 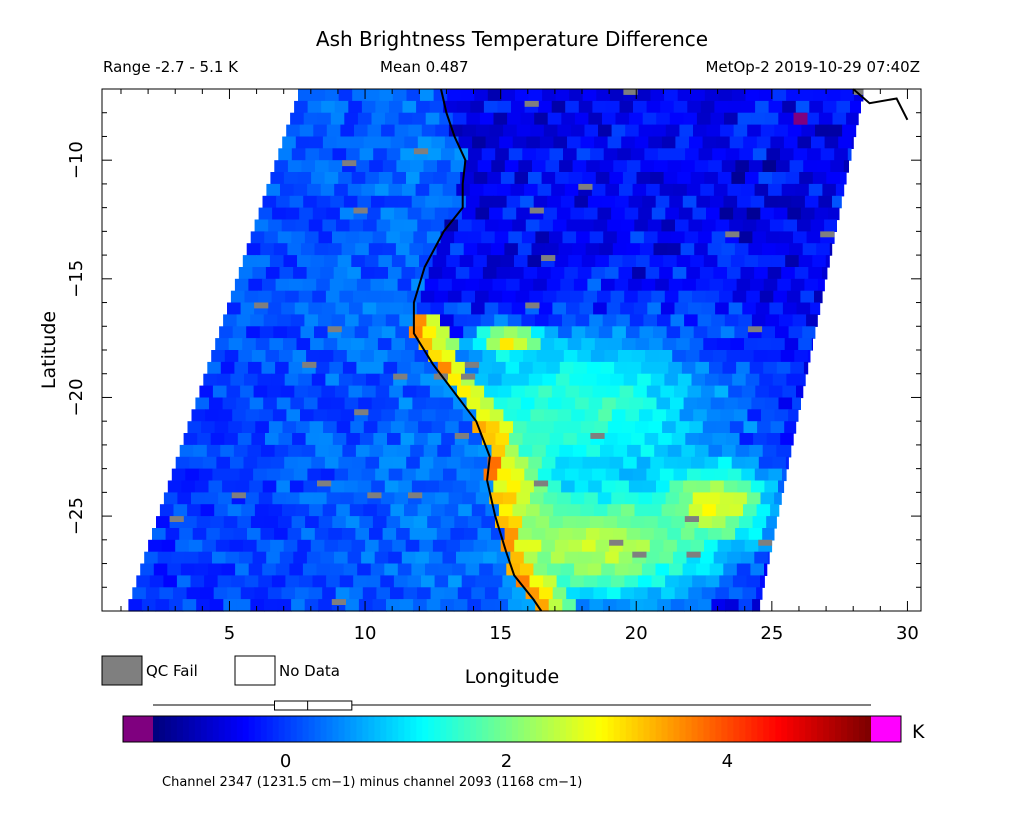 What do you see at coordinates (886, 729) in the screenshot?
I see `colorbar-over-range` at bounding box center [886, 729].